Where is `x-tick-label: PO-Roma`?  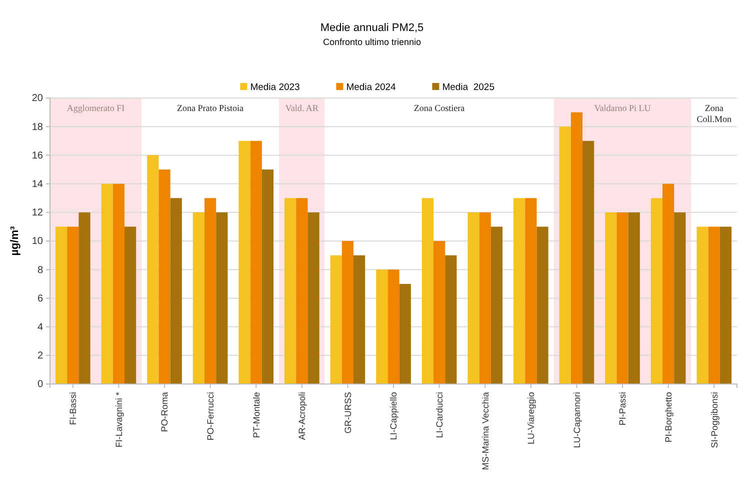 x-tick-label: PO-Roma is located at coordinates (165, 412).